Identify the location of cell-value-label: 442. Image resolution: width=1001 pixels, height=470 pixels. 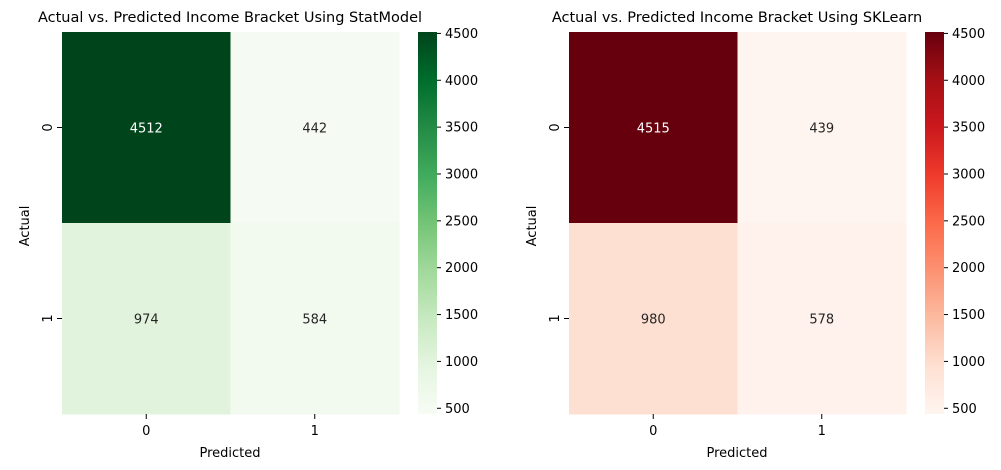
(314, 129).